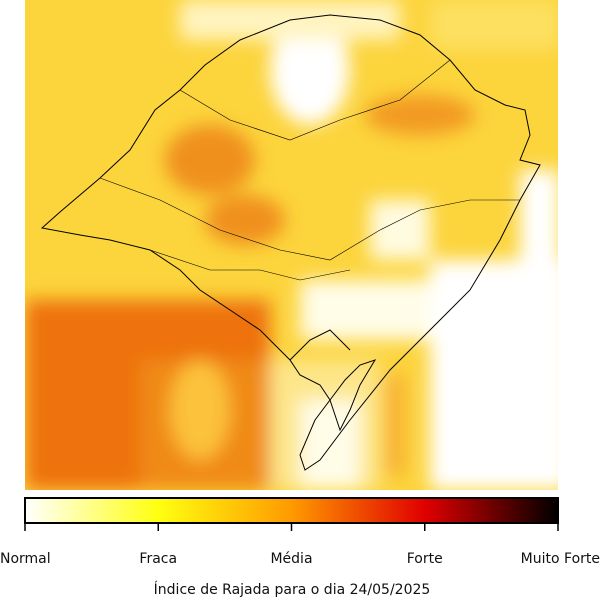 The image size is (600, 604). Describe the element at coordinates (291, 559) in the screenshot. I see `colorbar-label: Média` at that location.